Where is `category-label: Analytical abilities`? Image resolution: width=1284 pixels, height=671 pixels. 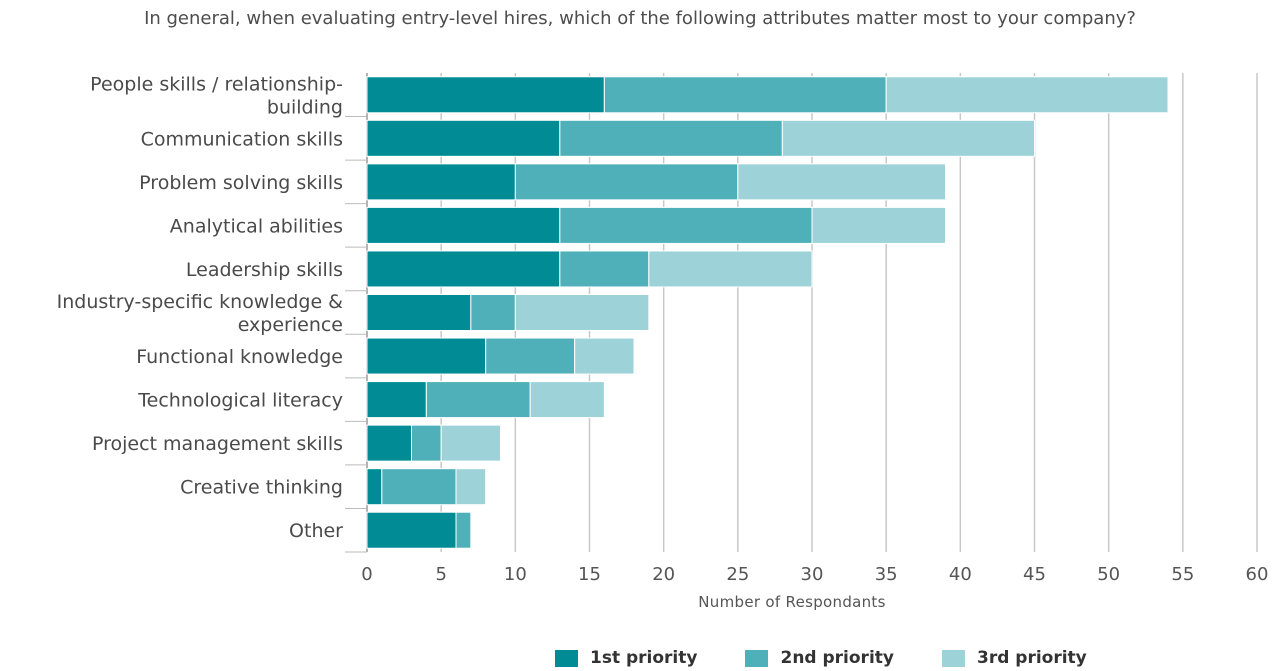 category-label: Analytical abilities is located at coordinates (256, 226).